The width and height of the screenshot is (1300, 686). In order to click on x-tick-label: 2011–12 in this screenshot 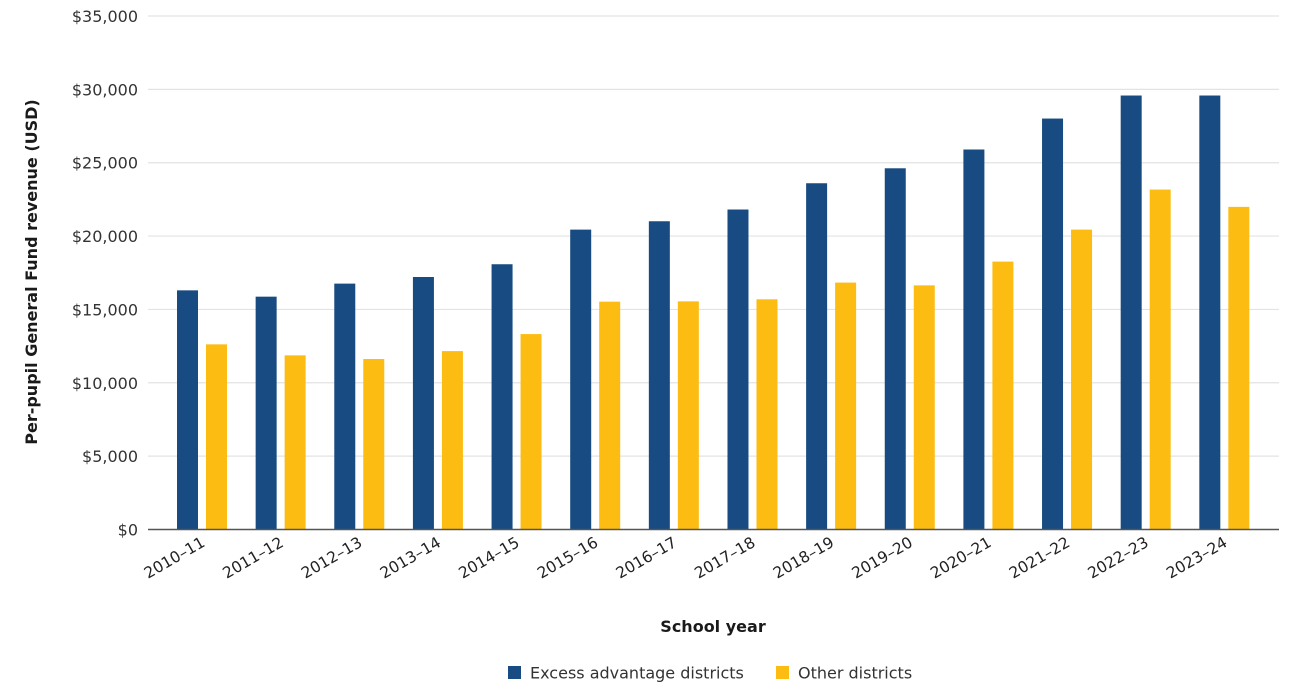, I will do `click(253, 557)`.